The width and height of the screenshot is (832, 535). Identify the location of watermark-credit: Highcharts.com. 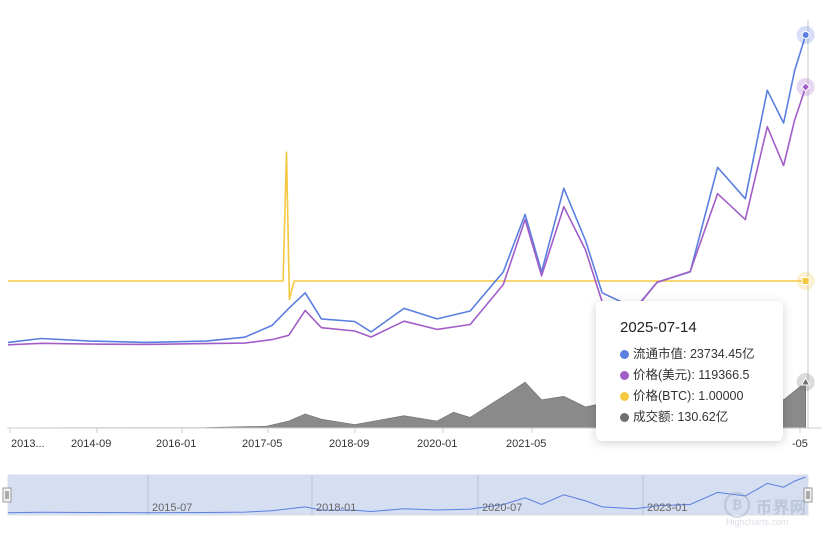
(757, 522).